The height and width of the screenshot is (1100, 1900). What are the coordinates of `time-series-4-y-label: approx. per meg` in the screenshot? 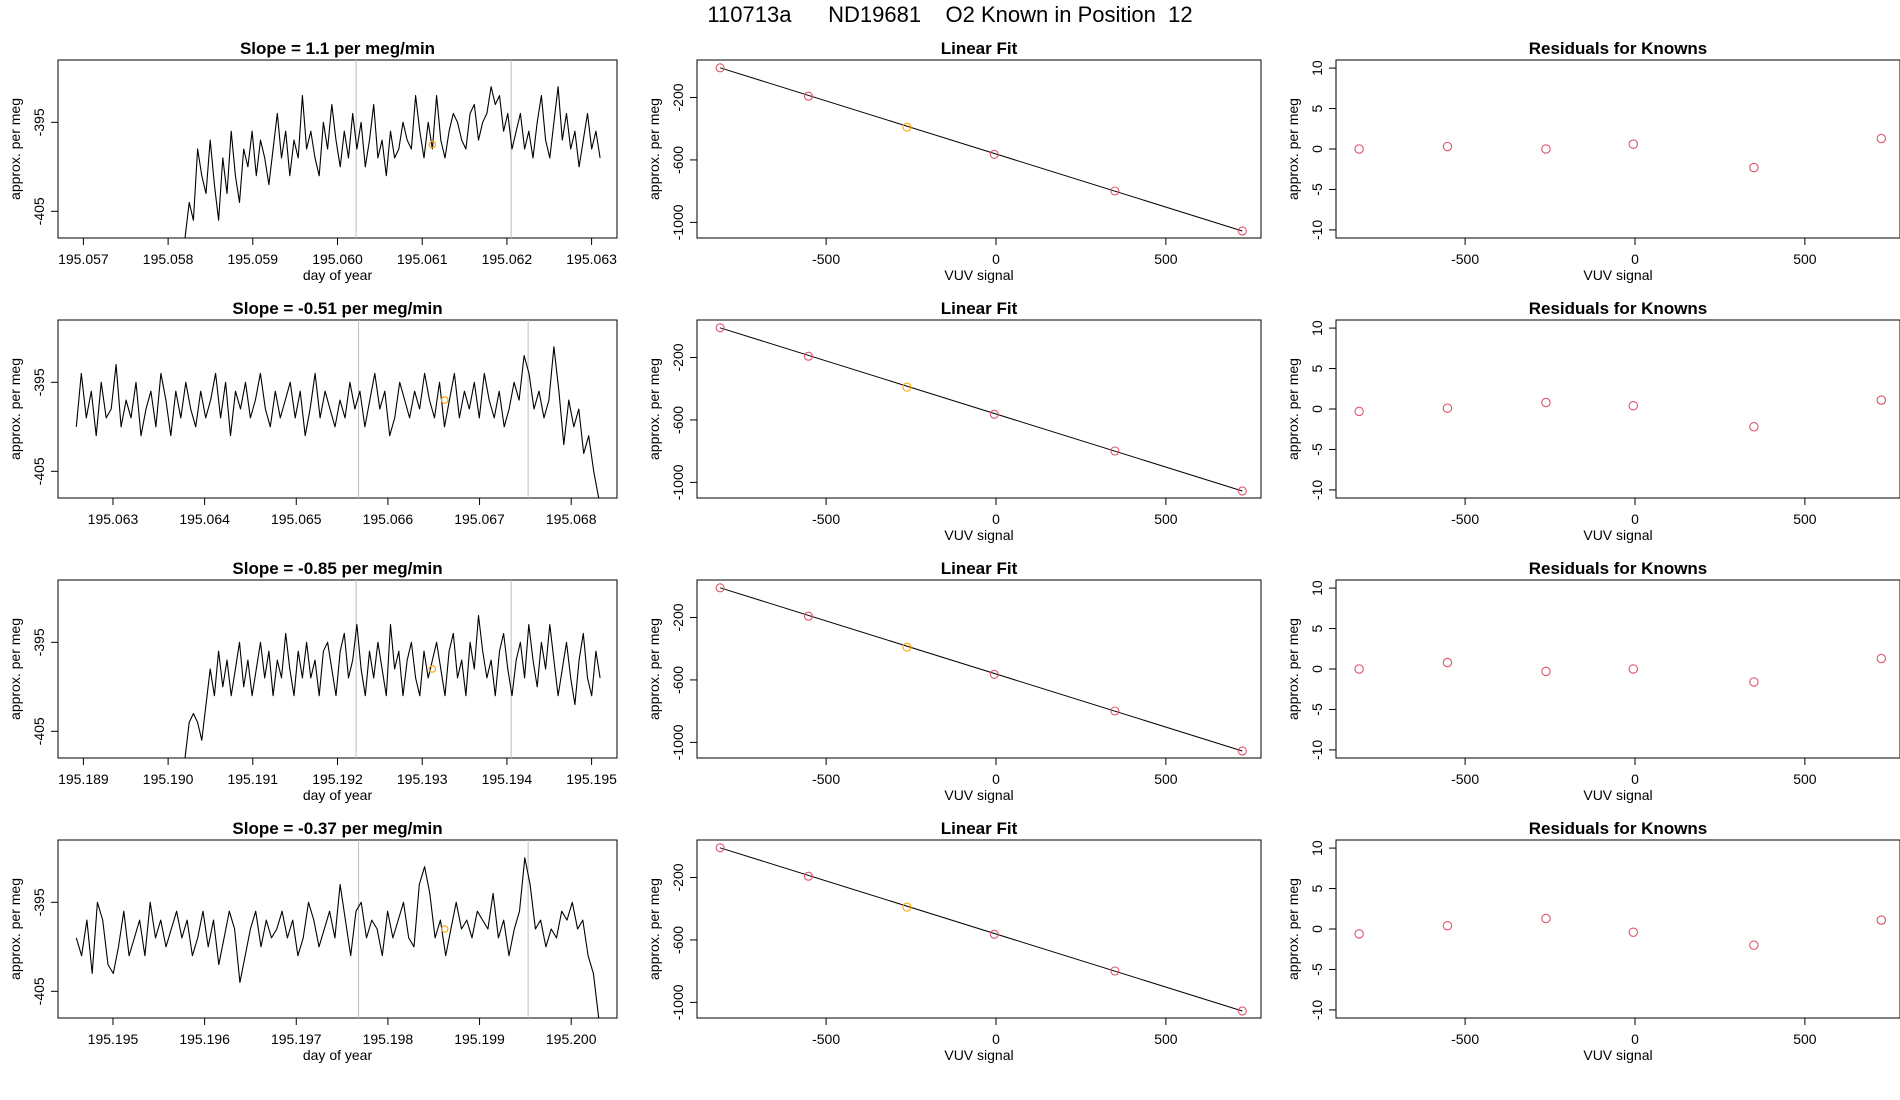 It's located at (15, 929).